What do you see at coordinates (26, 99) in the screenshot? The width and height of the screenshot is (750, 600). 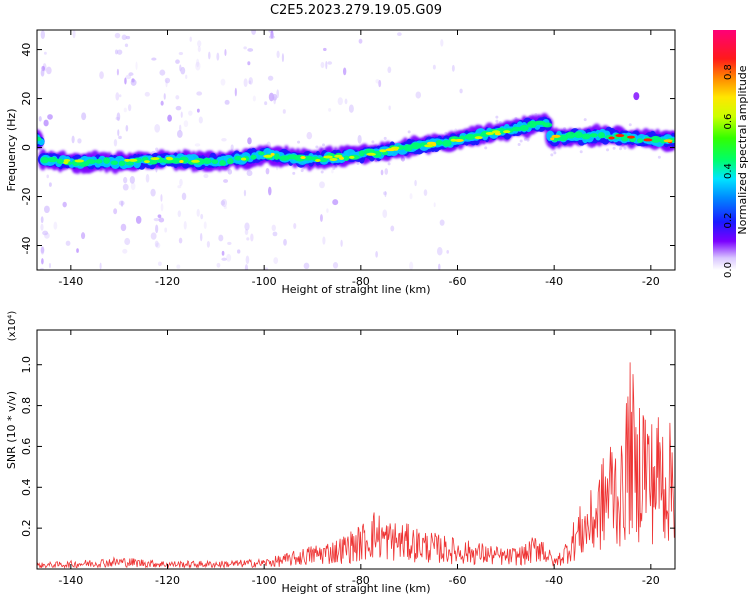 I see `y-tick-label: 20` at bounding box center [26, 99].